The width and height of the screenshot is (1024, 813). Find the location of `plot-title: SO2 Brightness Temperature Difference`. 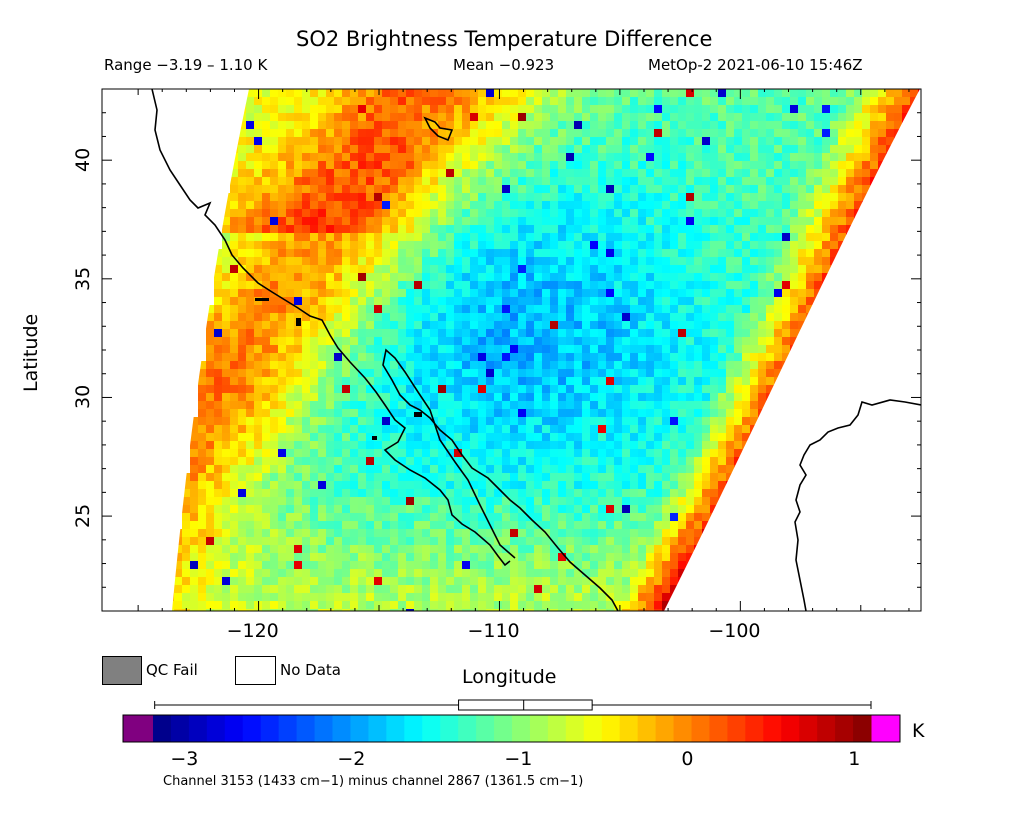

plot-title: SO2 Brightness Temperature Difference is located at coordinates (504, 39).